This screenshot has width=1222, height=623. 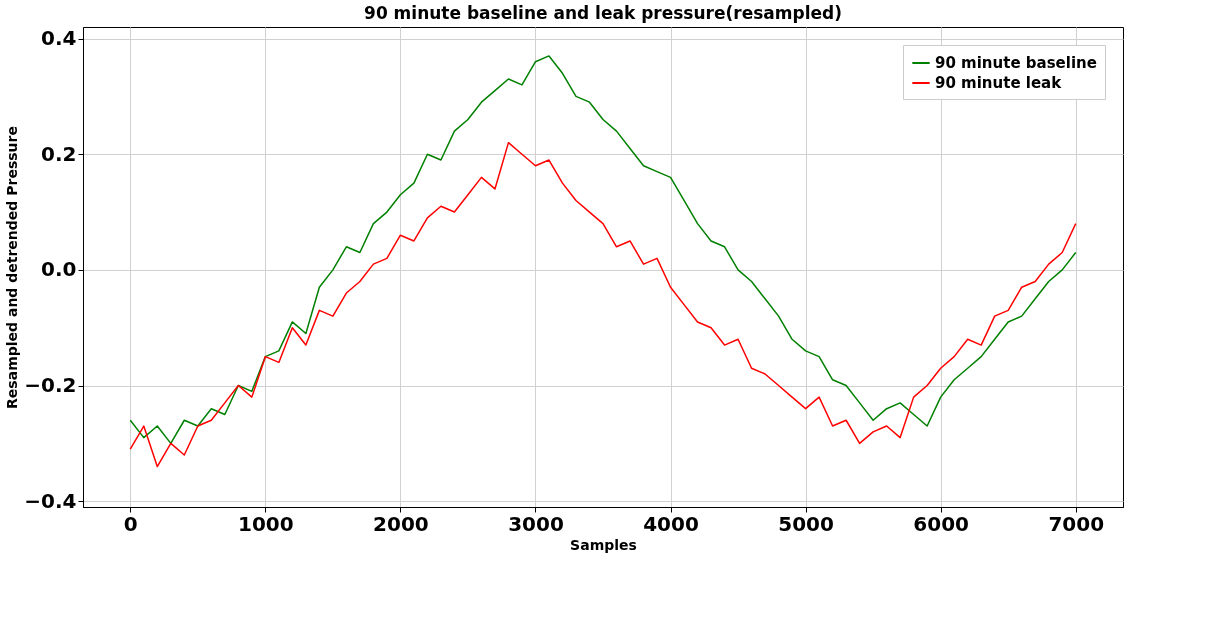 What do you see at coordinates (401, 523) in the screenshot?
I see `x-tick-label: 2000` at bounding box center [401, 523].